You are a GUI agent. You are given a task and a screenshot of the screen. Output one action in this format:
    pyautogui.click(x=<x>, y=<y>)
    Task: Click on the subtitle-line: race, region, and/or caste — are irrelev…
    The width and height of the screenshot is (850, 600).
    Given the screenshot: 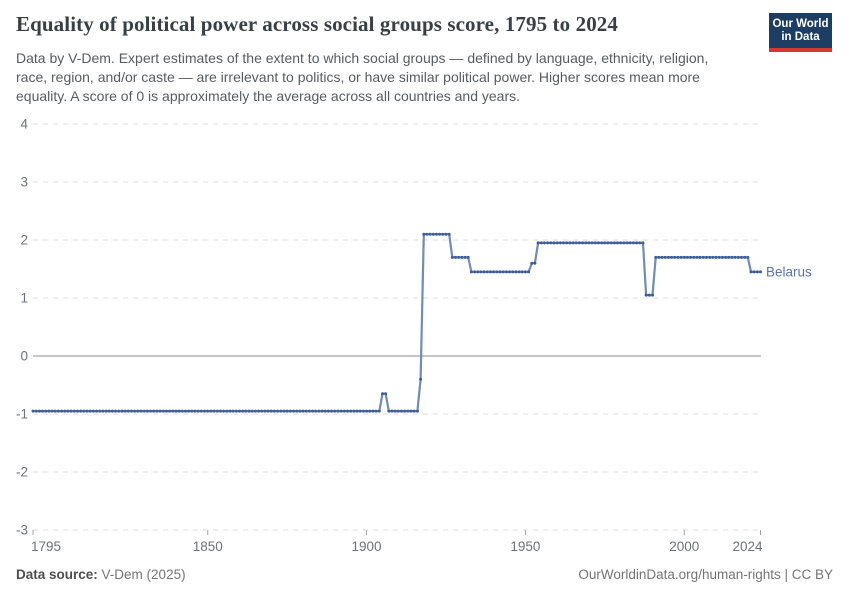 What is the action you would take?
    pyautogui.click(x=358, y=77)
    